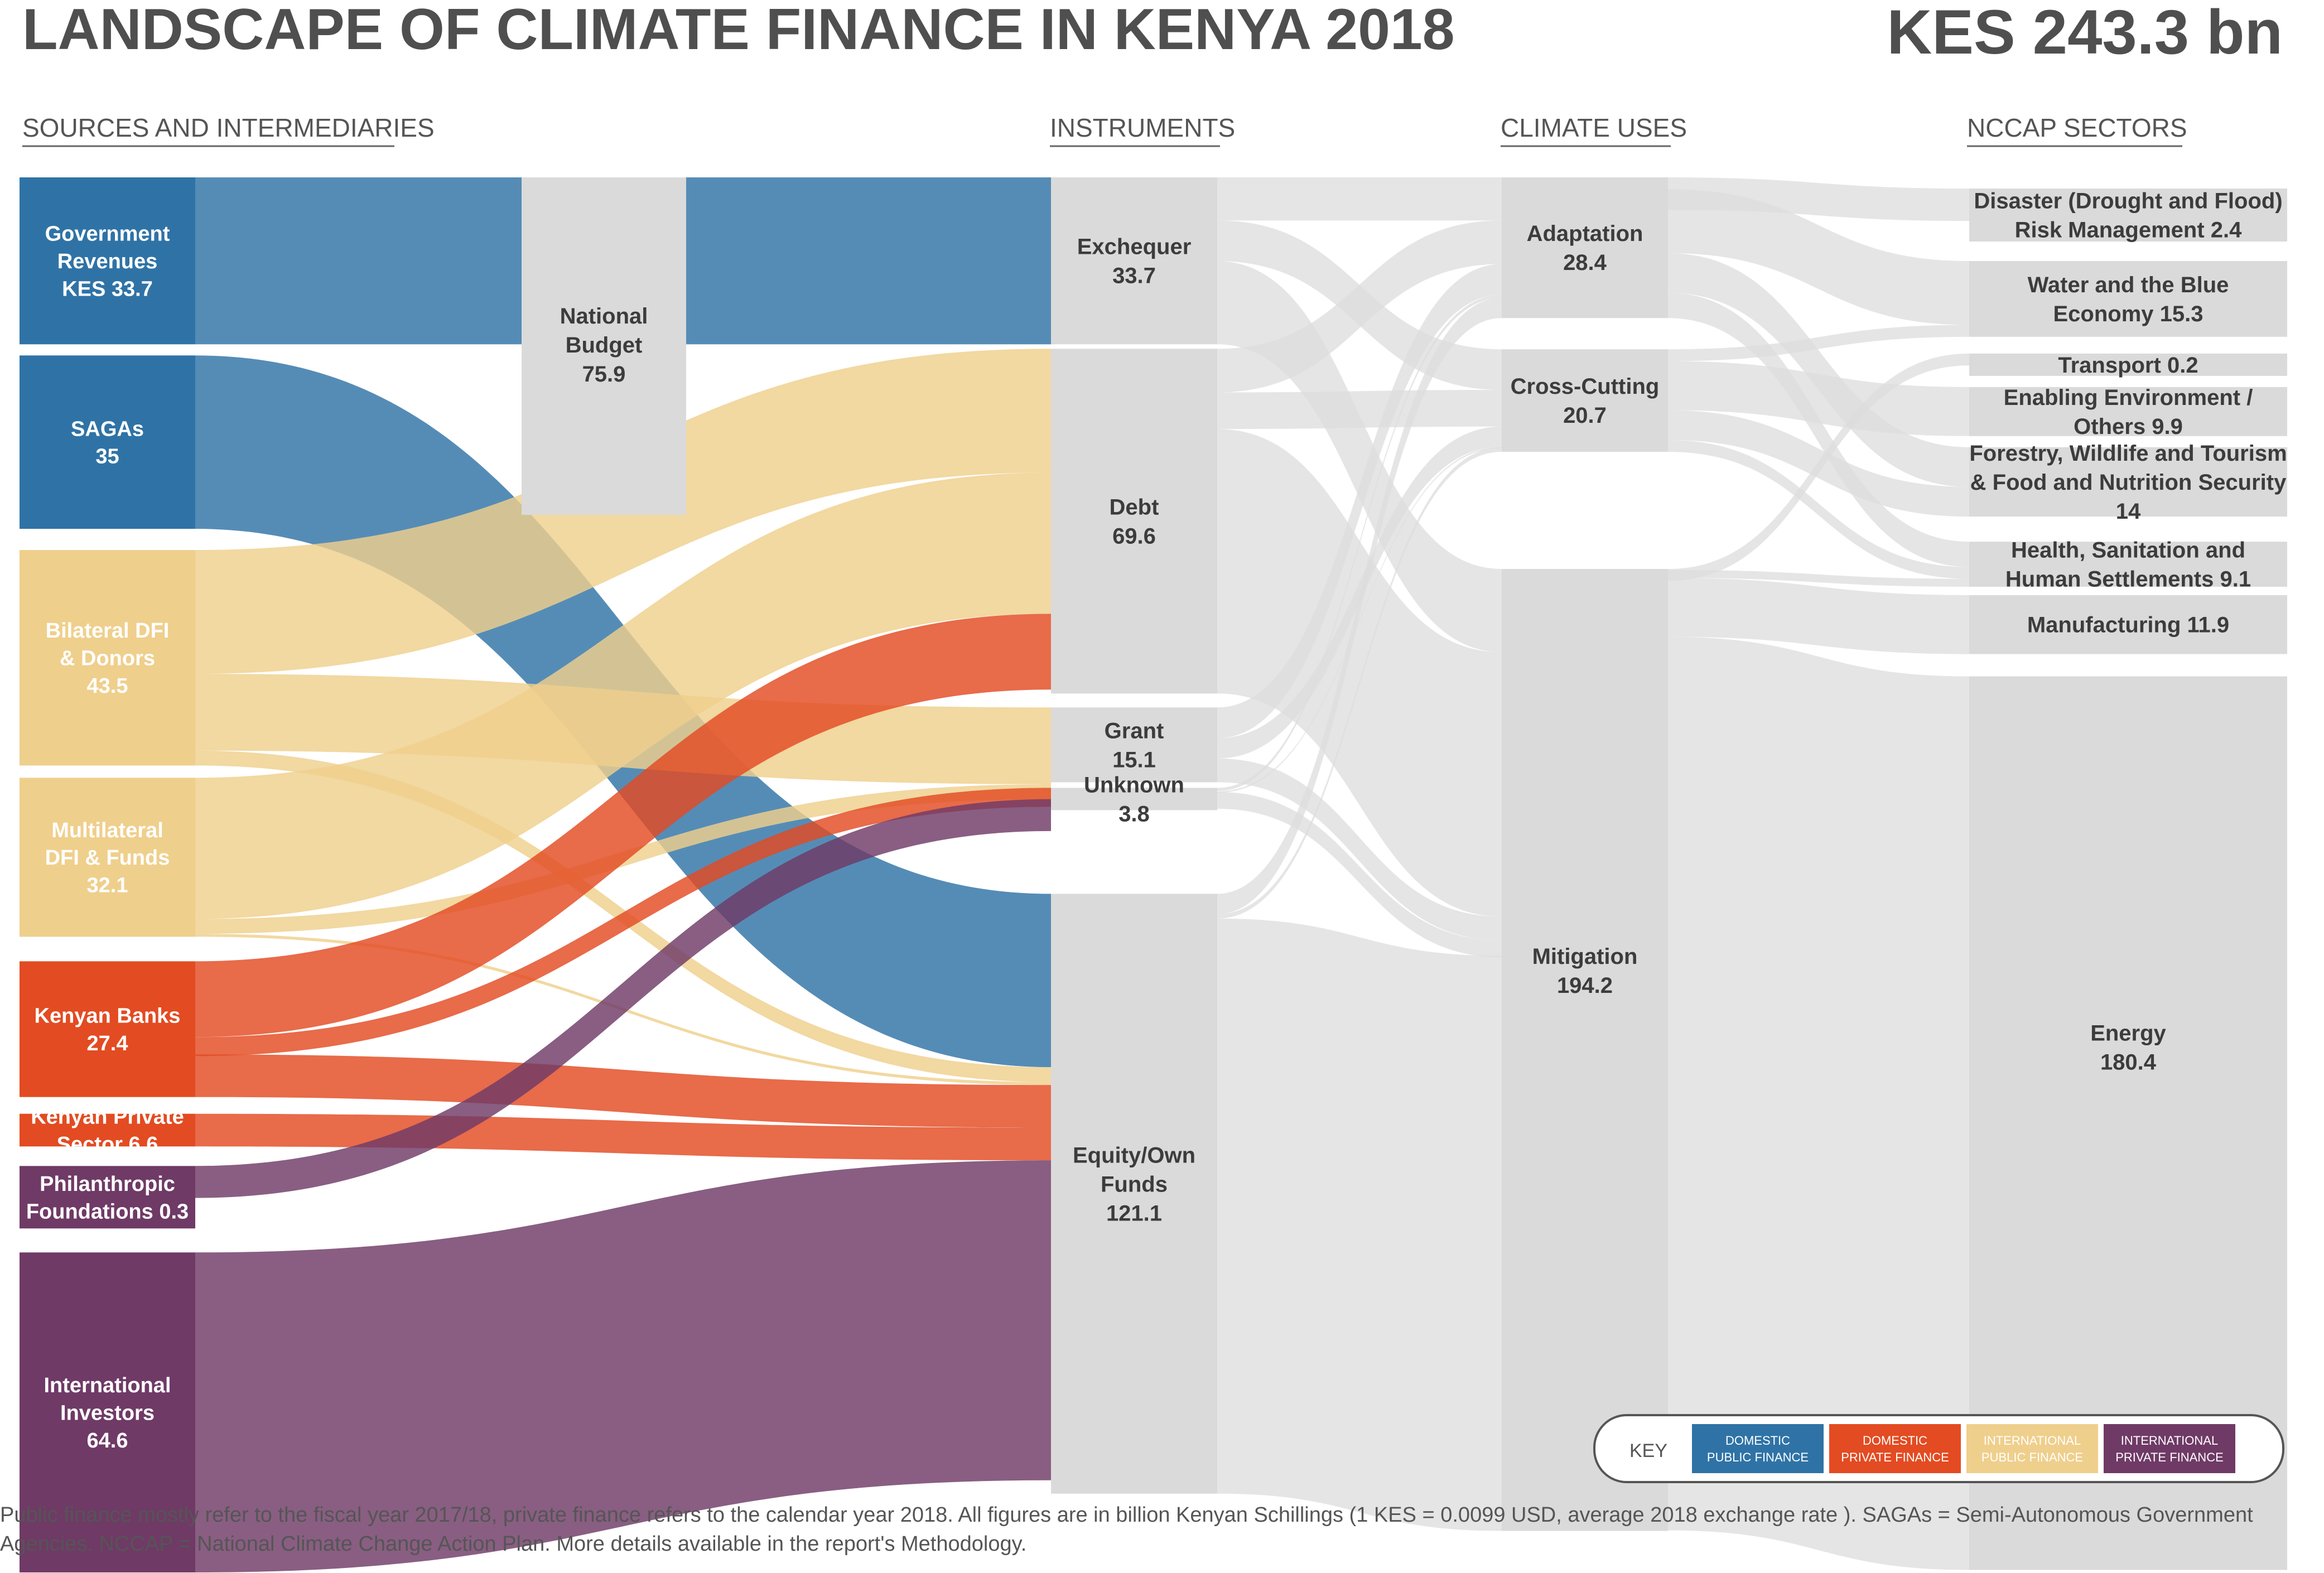 This screenshot has width=2324, height=1573. Describe the element at coordinates (107, 234) in the screenshot. I see `node-label-gov: Government` at that location.